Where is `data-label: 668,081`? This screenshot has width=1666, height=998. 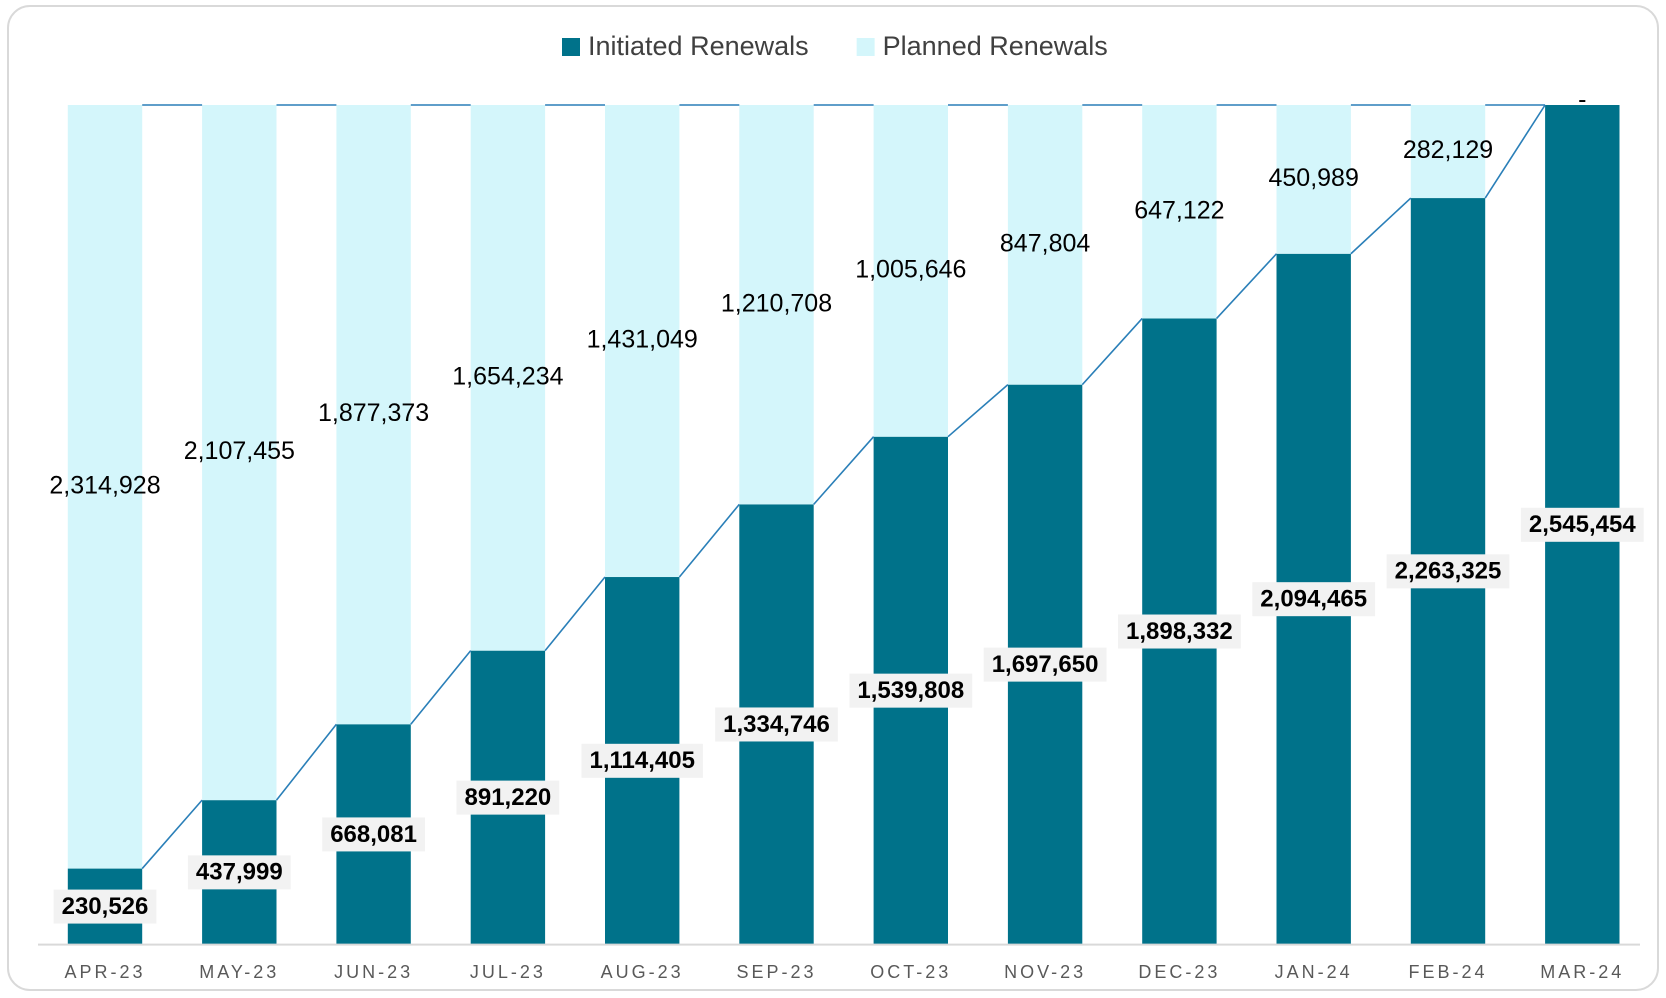
data-label: 668,081 is located at coordinates (373, 834).